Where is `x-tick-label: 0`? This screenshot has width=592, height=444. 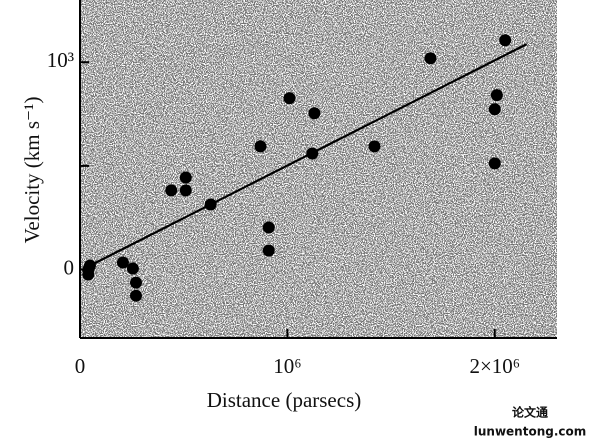 x-tick-label: 0 is located at coordinates (80, 366).